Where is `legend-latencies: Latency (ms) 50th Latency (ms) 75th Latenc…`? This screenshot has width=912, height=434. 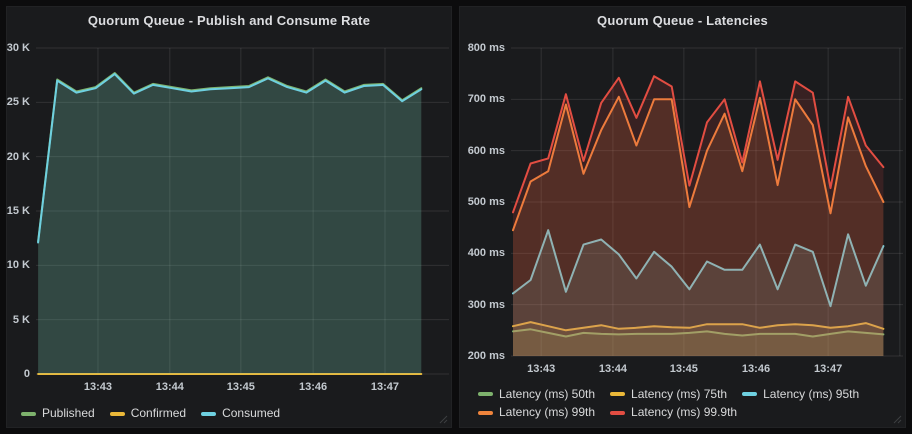 legend-latencies: Latency (ms) 50th Latency (ms) 75th Latenc… is located at coordinates (676, 402).